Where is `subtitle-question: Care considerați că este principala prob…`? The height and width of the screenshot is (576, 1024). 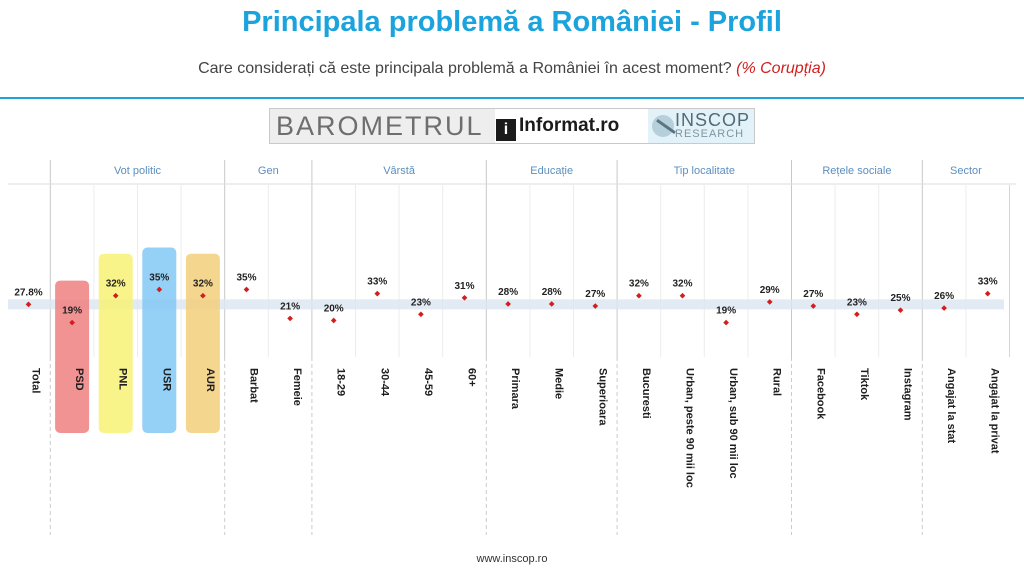
subtitle-question: Care considerați că este principala prob… is located at coordinates (465, 68).